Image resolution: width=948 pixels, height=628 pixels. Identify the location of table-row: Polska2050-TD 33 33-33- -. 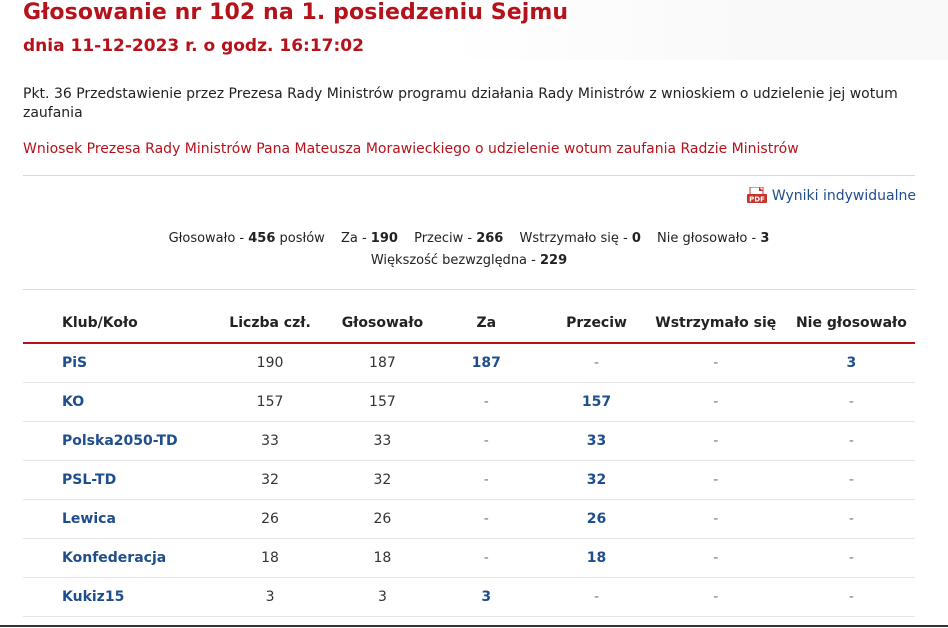
(469, 441).